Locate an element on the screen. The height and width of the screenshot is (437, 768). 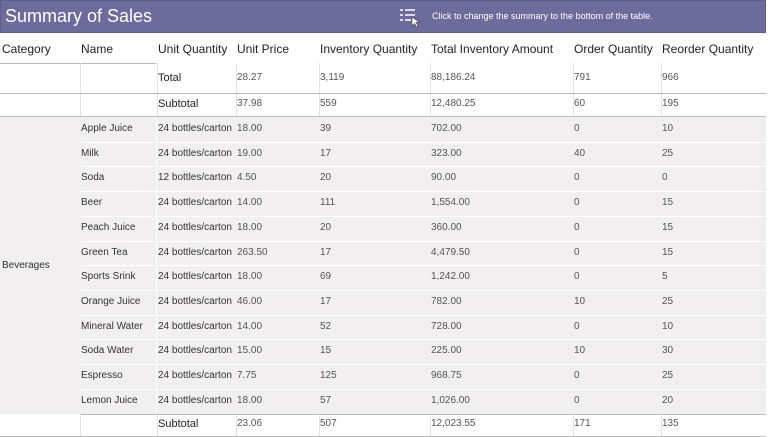
column-header-total-inventory-amount: Total Inventory Amount is located at coordinates (492, 49).